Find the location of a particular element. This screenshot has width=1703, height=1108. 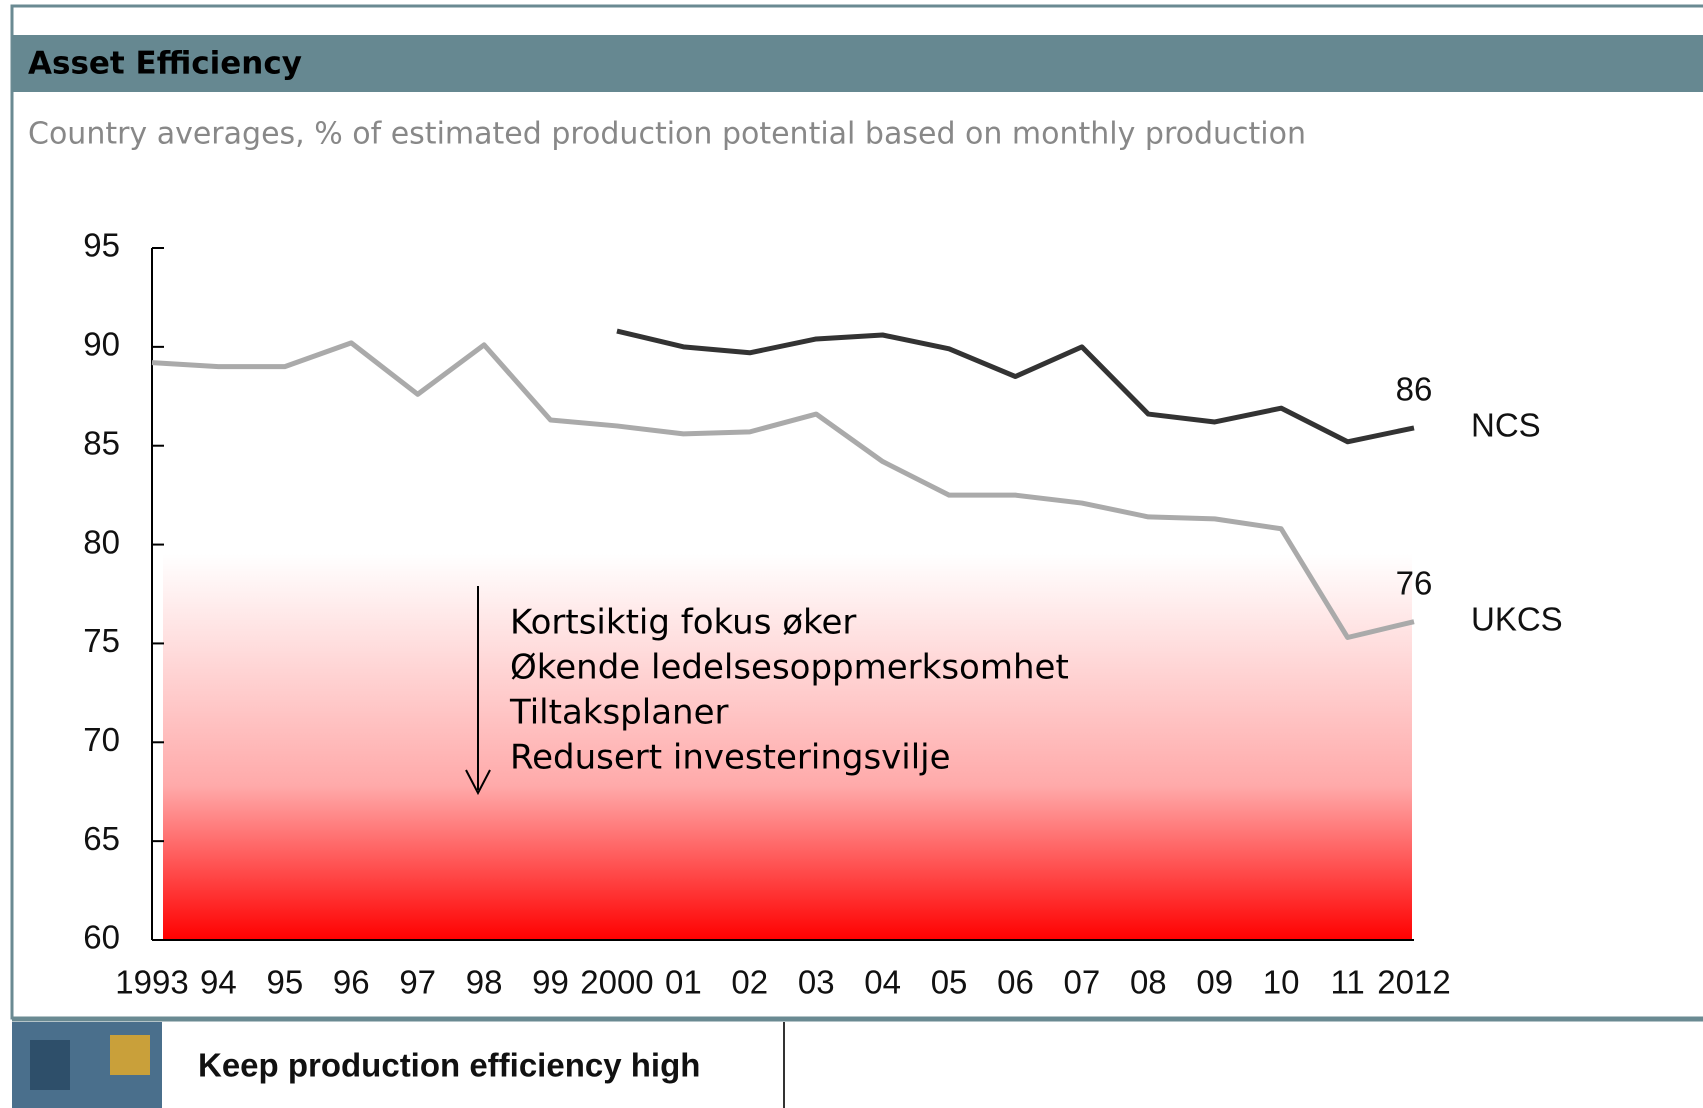

x-tick-label: 95 is located at coordinates (284, 982).